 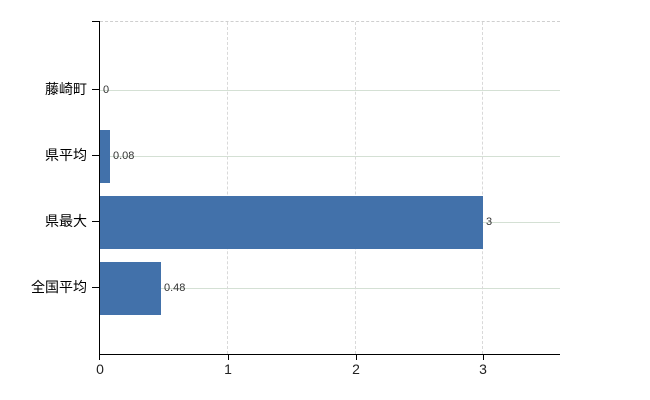 What do you see at coordinates (66, 221) in the screenshot?
I see `category-label-3: 県最大` at bounding box center [66, 221].